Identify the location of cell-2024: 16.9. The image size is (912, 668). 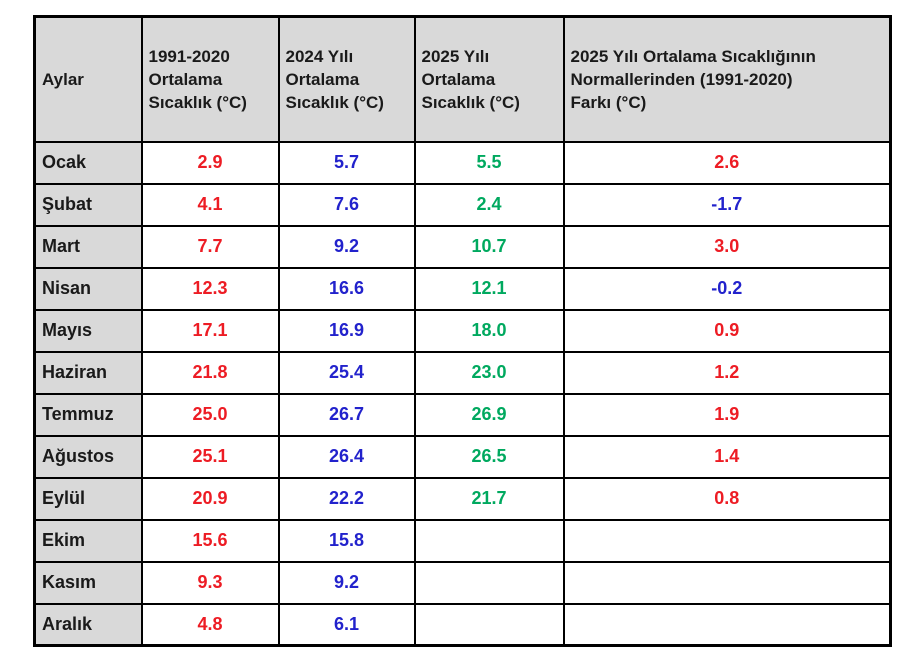
(346, 330).